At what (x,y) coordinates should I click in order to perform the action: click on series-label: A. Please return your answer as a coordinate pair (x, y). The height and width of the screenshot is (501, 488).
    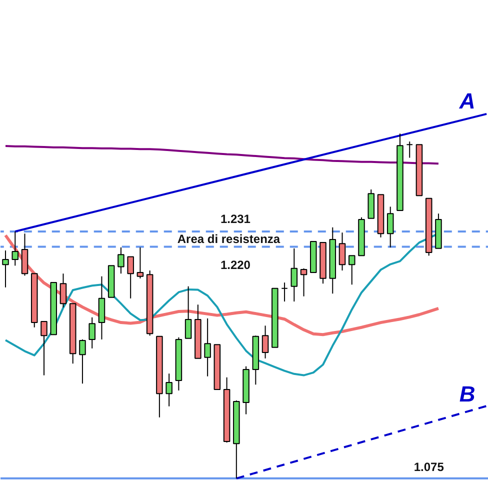
    Looking at the image, I should click on (467, 101).